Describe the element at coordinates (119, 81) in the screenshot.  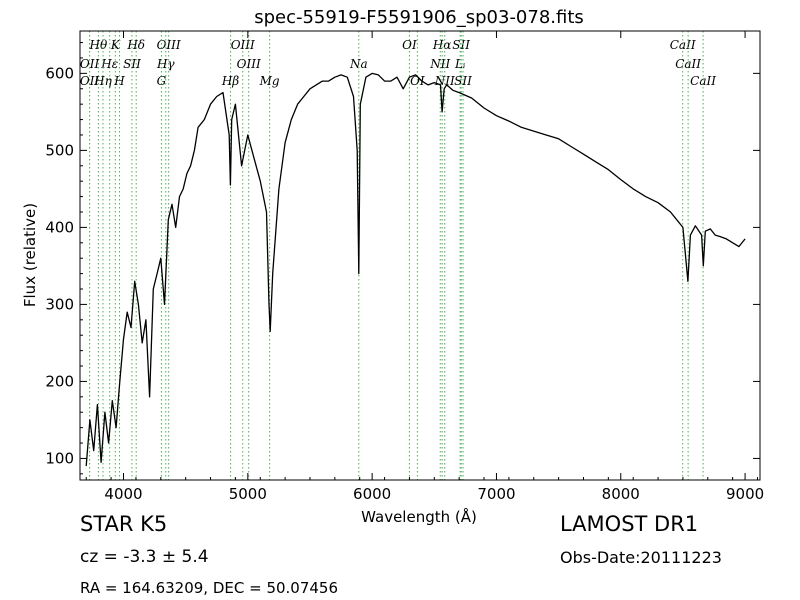
I see `spectral-line-label: H` at that location.